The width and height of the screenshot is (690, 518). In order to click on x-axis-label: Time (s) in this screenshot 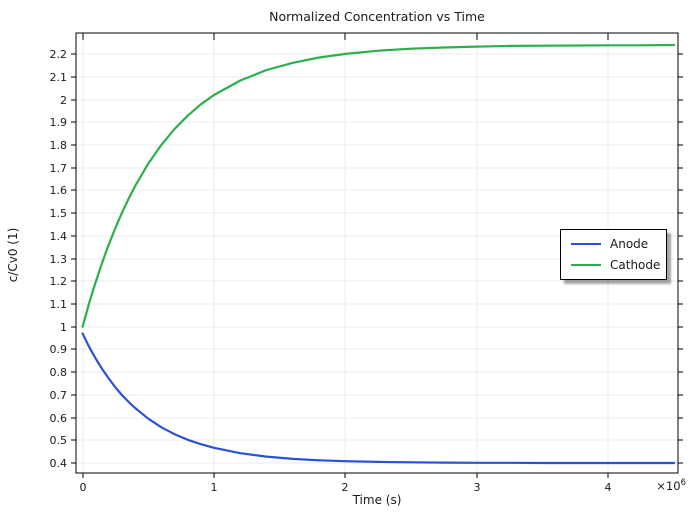, I will do `click(377, 500)`.